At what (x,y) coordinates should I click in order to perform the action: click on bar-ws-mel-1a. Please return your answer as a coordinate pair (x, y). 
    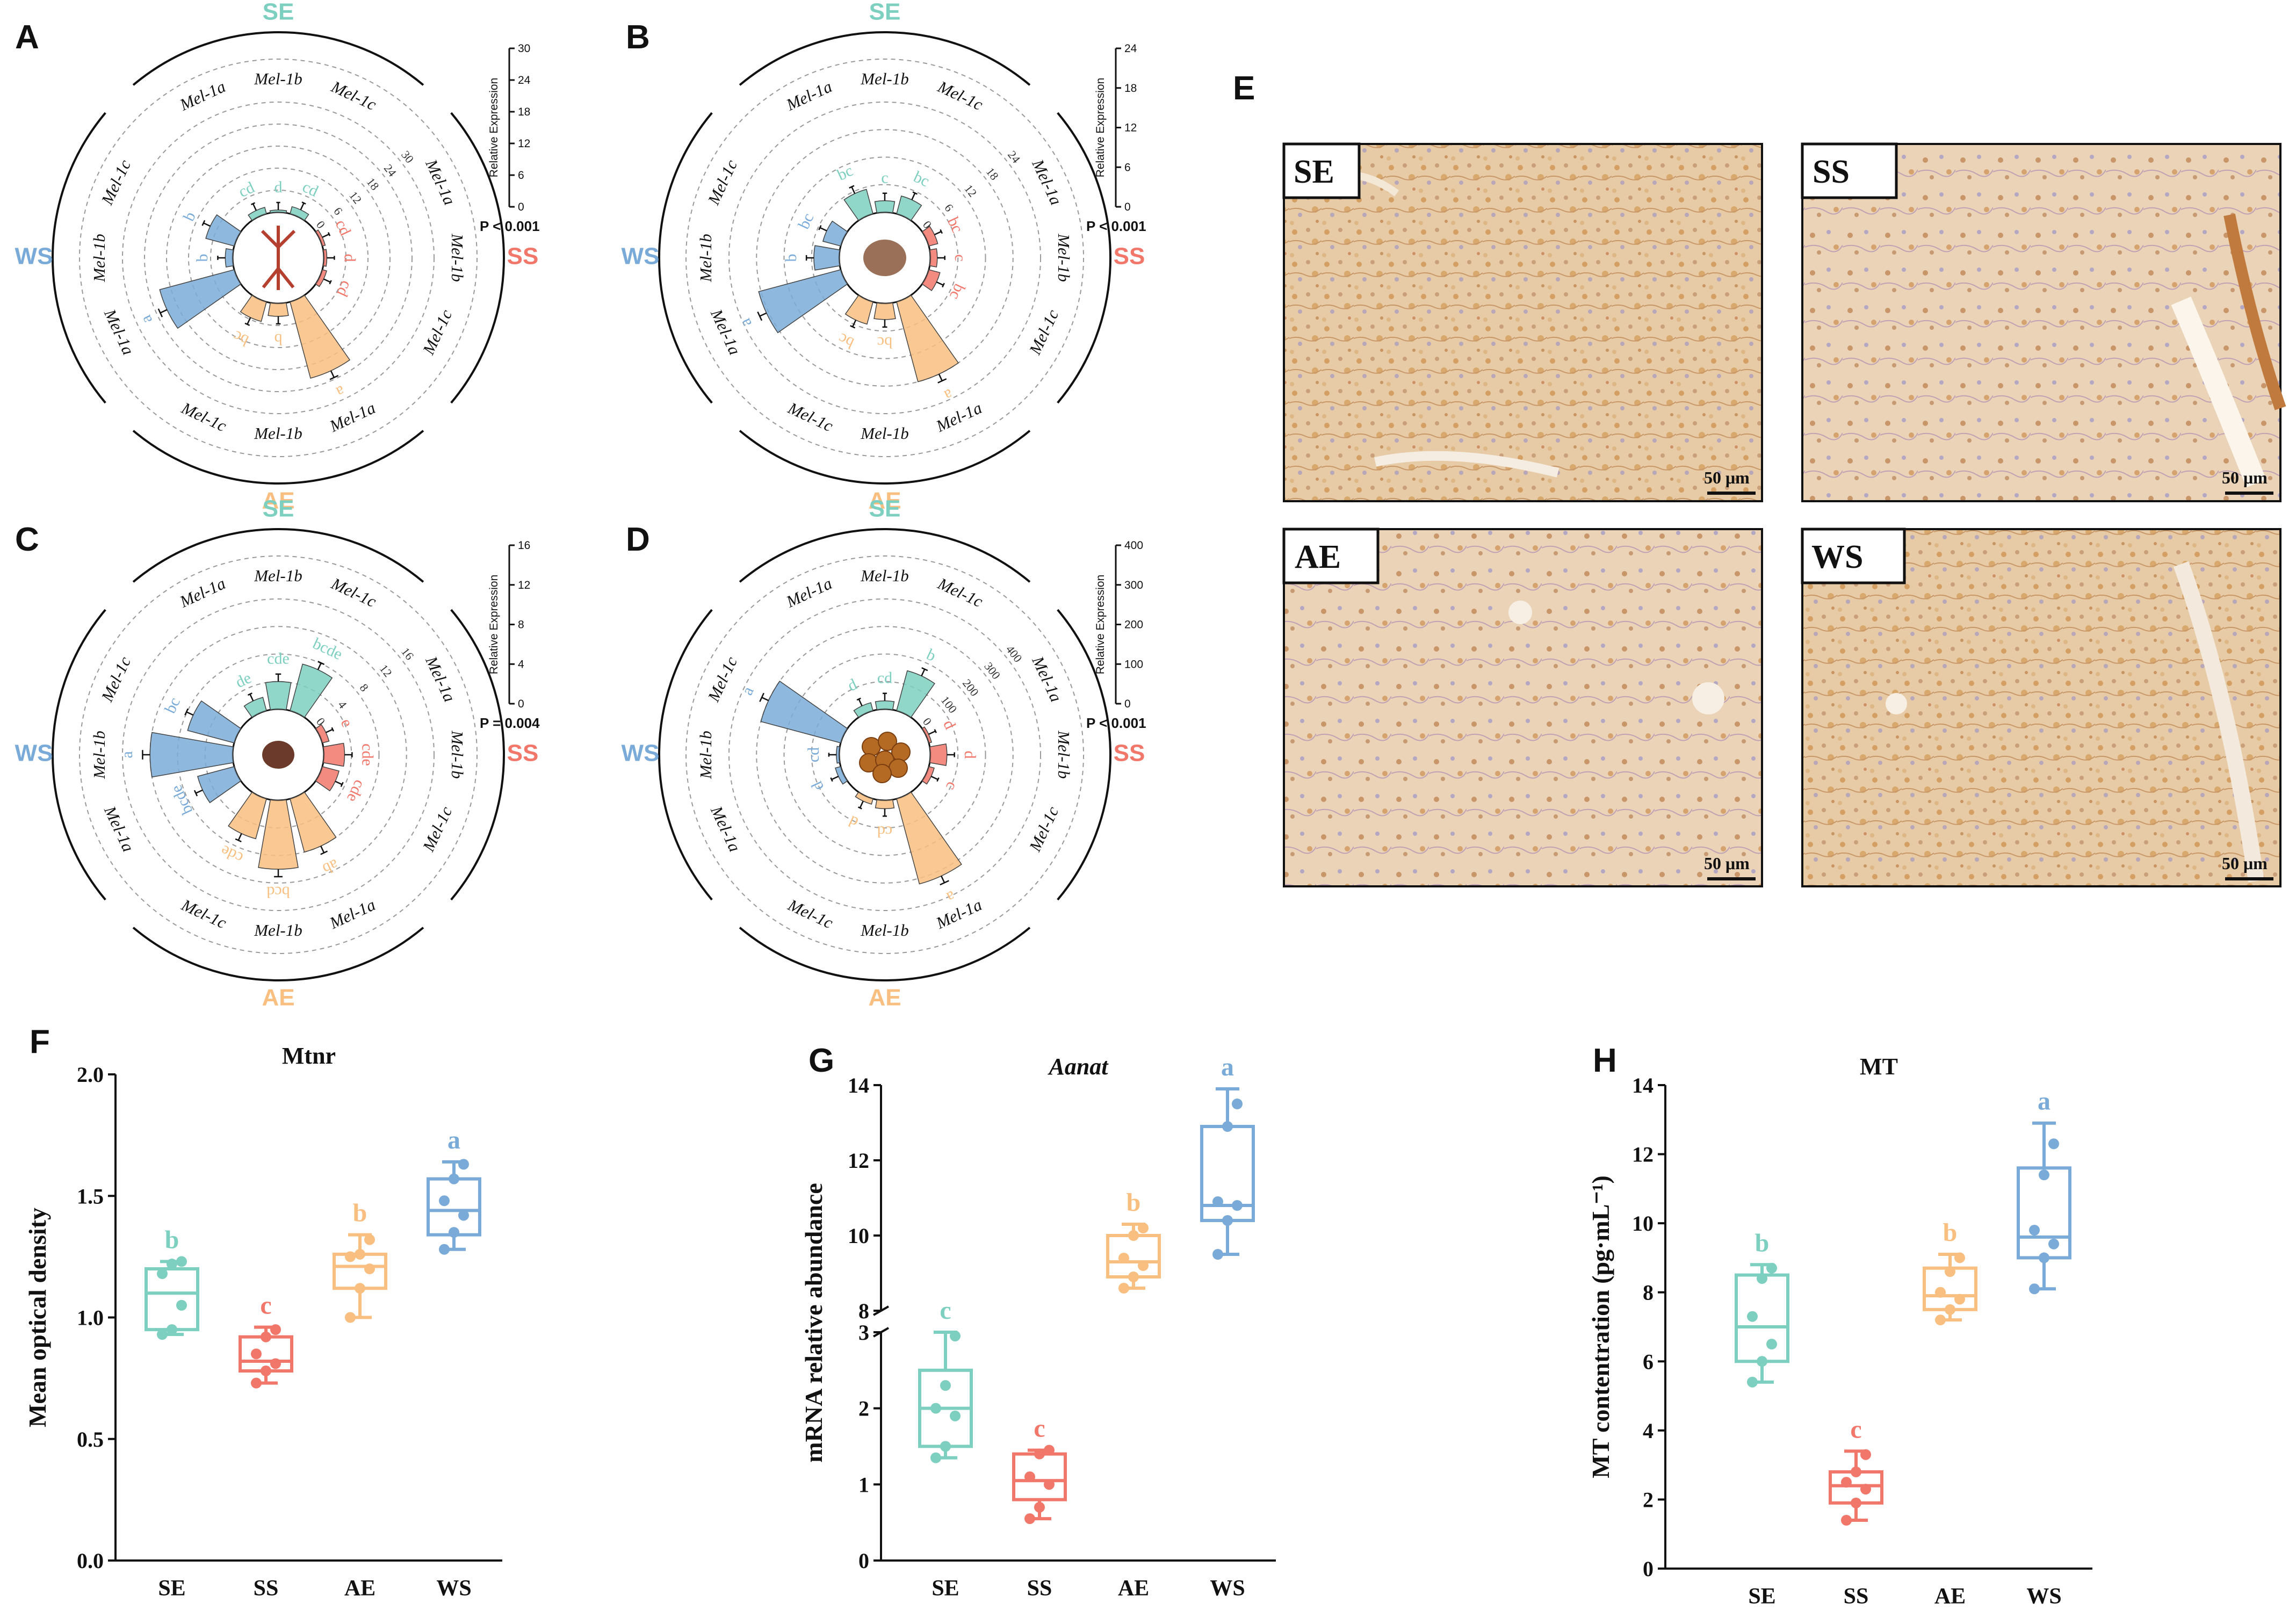
    Looking at the image, I should click on (219, 785).